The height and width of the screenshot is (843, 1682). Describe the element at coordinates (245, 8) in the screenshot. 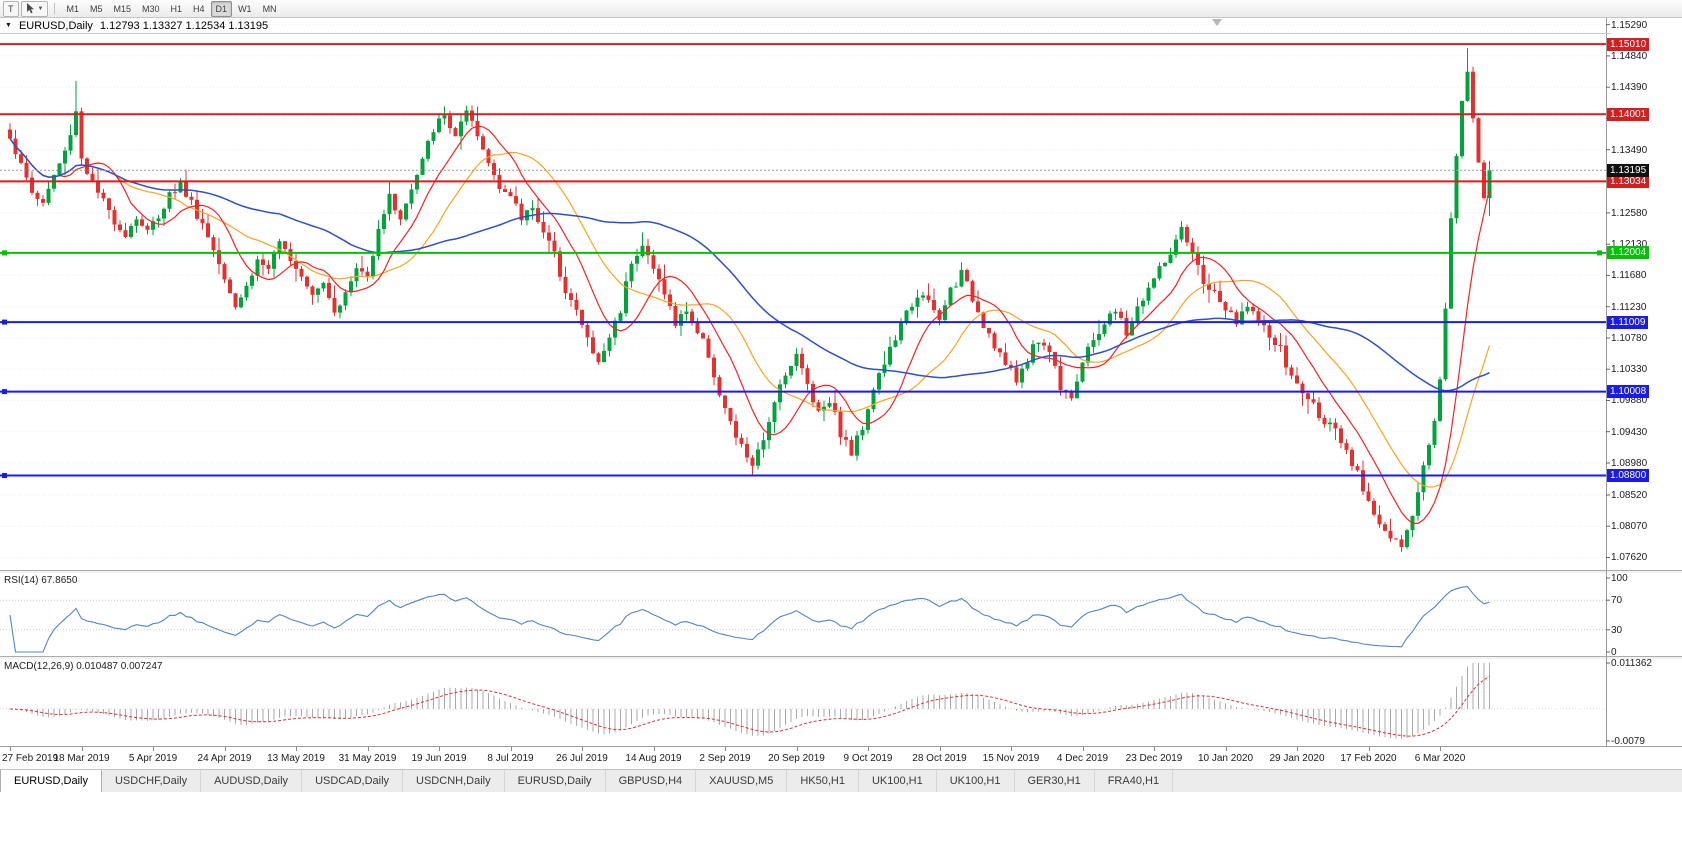

I see `timeframe-w1-button: W1` at that location.